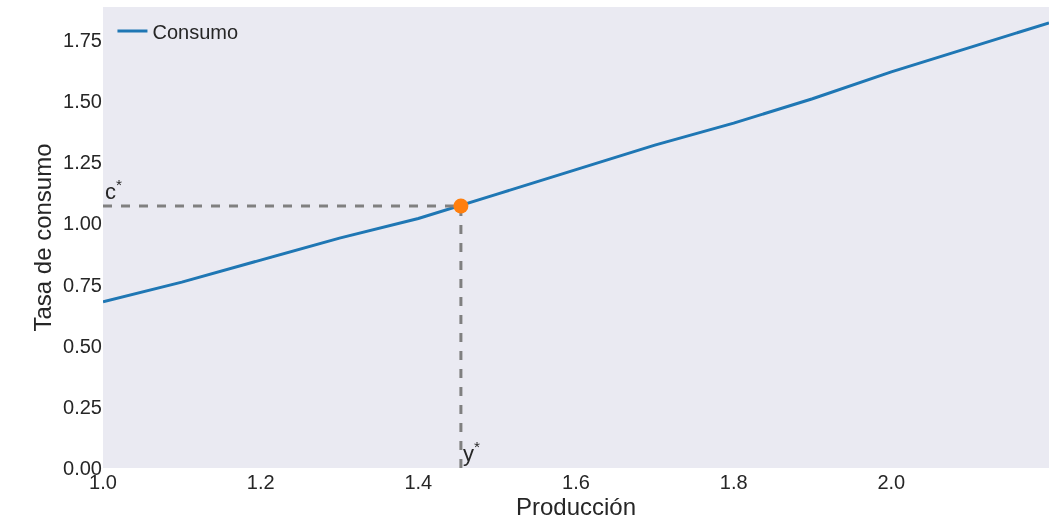 Image resolution: width=1049 pixels, height=531 pixels. Describe the element at coordinates (82, 406) in the screenshot. I see `y-tick-label: 0.25` at that location.